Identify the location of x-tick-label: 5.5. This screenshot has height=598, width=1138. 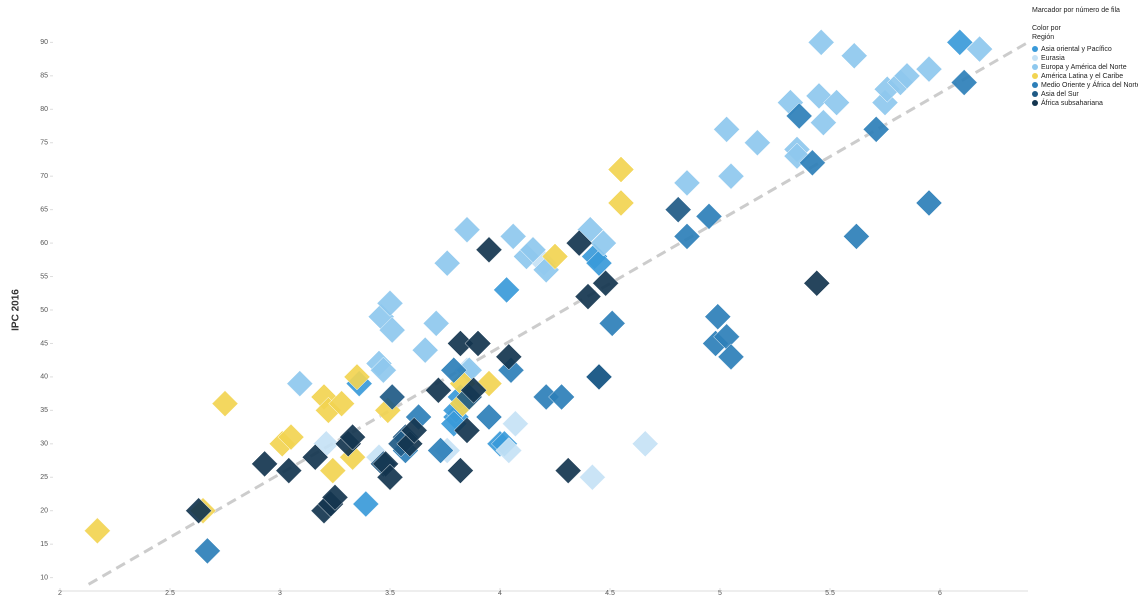
(830, 593).